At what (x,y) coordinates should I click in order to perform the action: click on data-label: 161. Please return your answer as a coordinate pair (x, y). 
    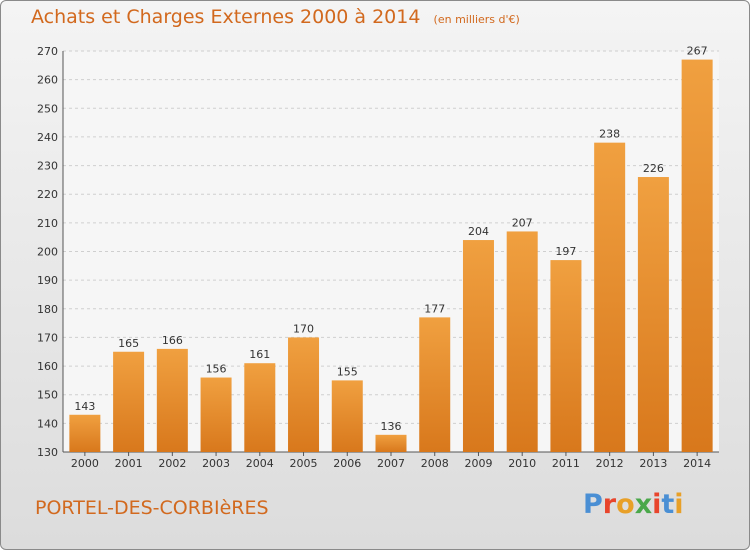
    Looking at the image, I should click on (259, 354).